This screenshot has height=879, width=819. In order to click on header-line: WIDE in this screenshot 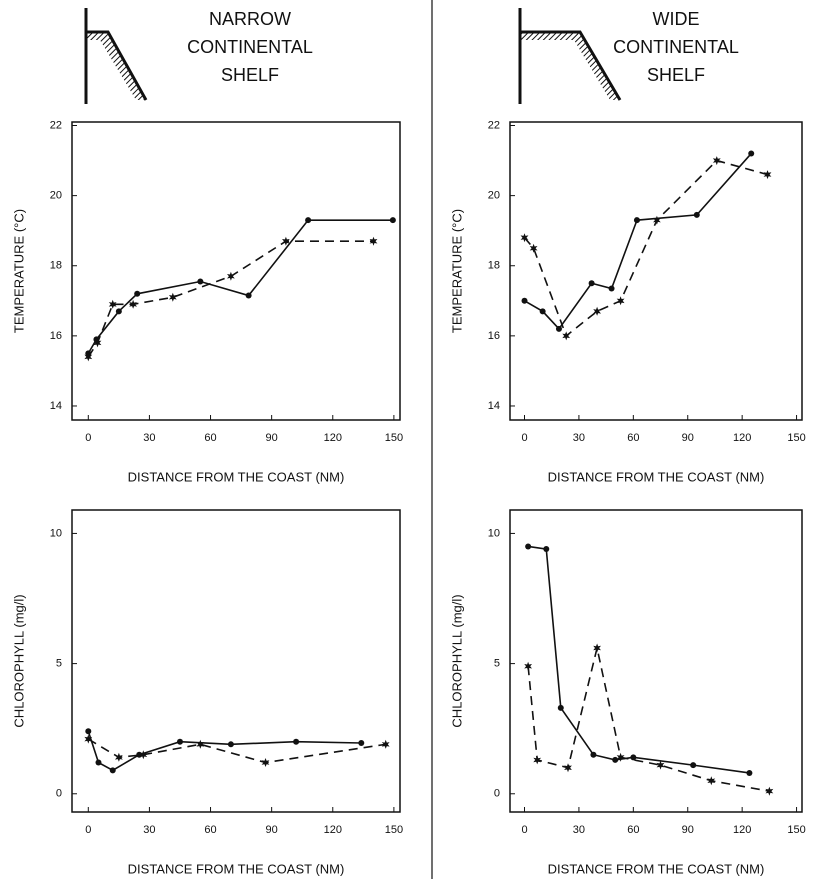, I will do `click(676, 19)`.